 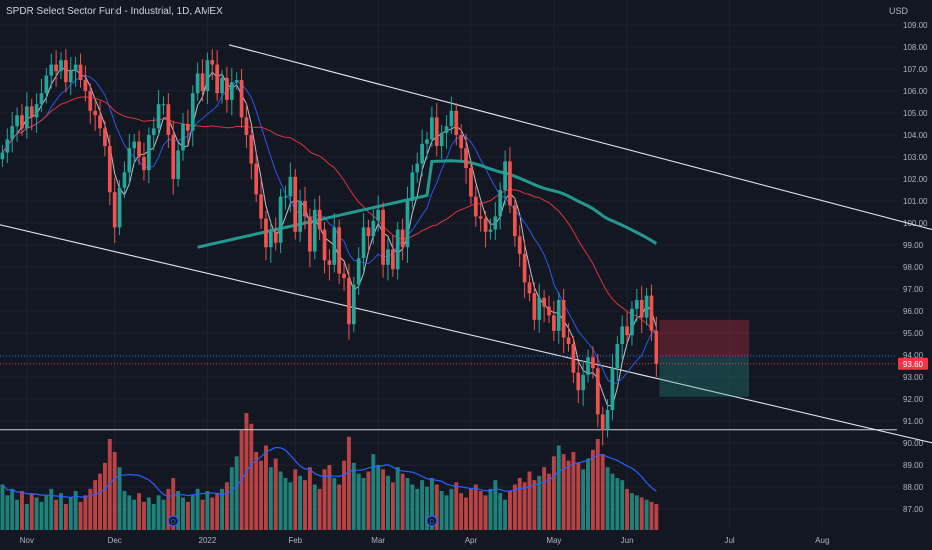 I want to click on y-tick-label: 105.00, so click(x=915, y=113).